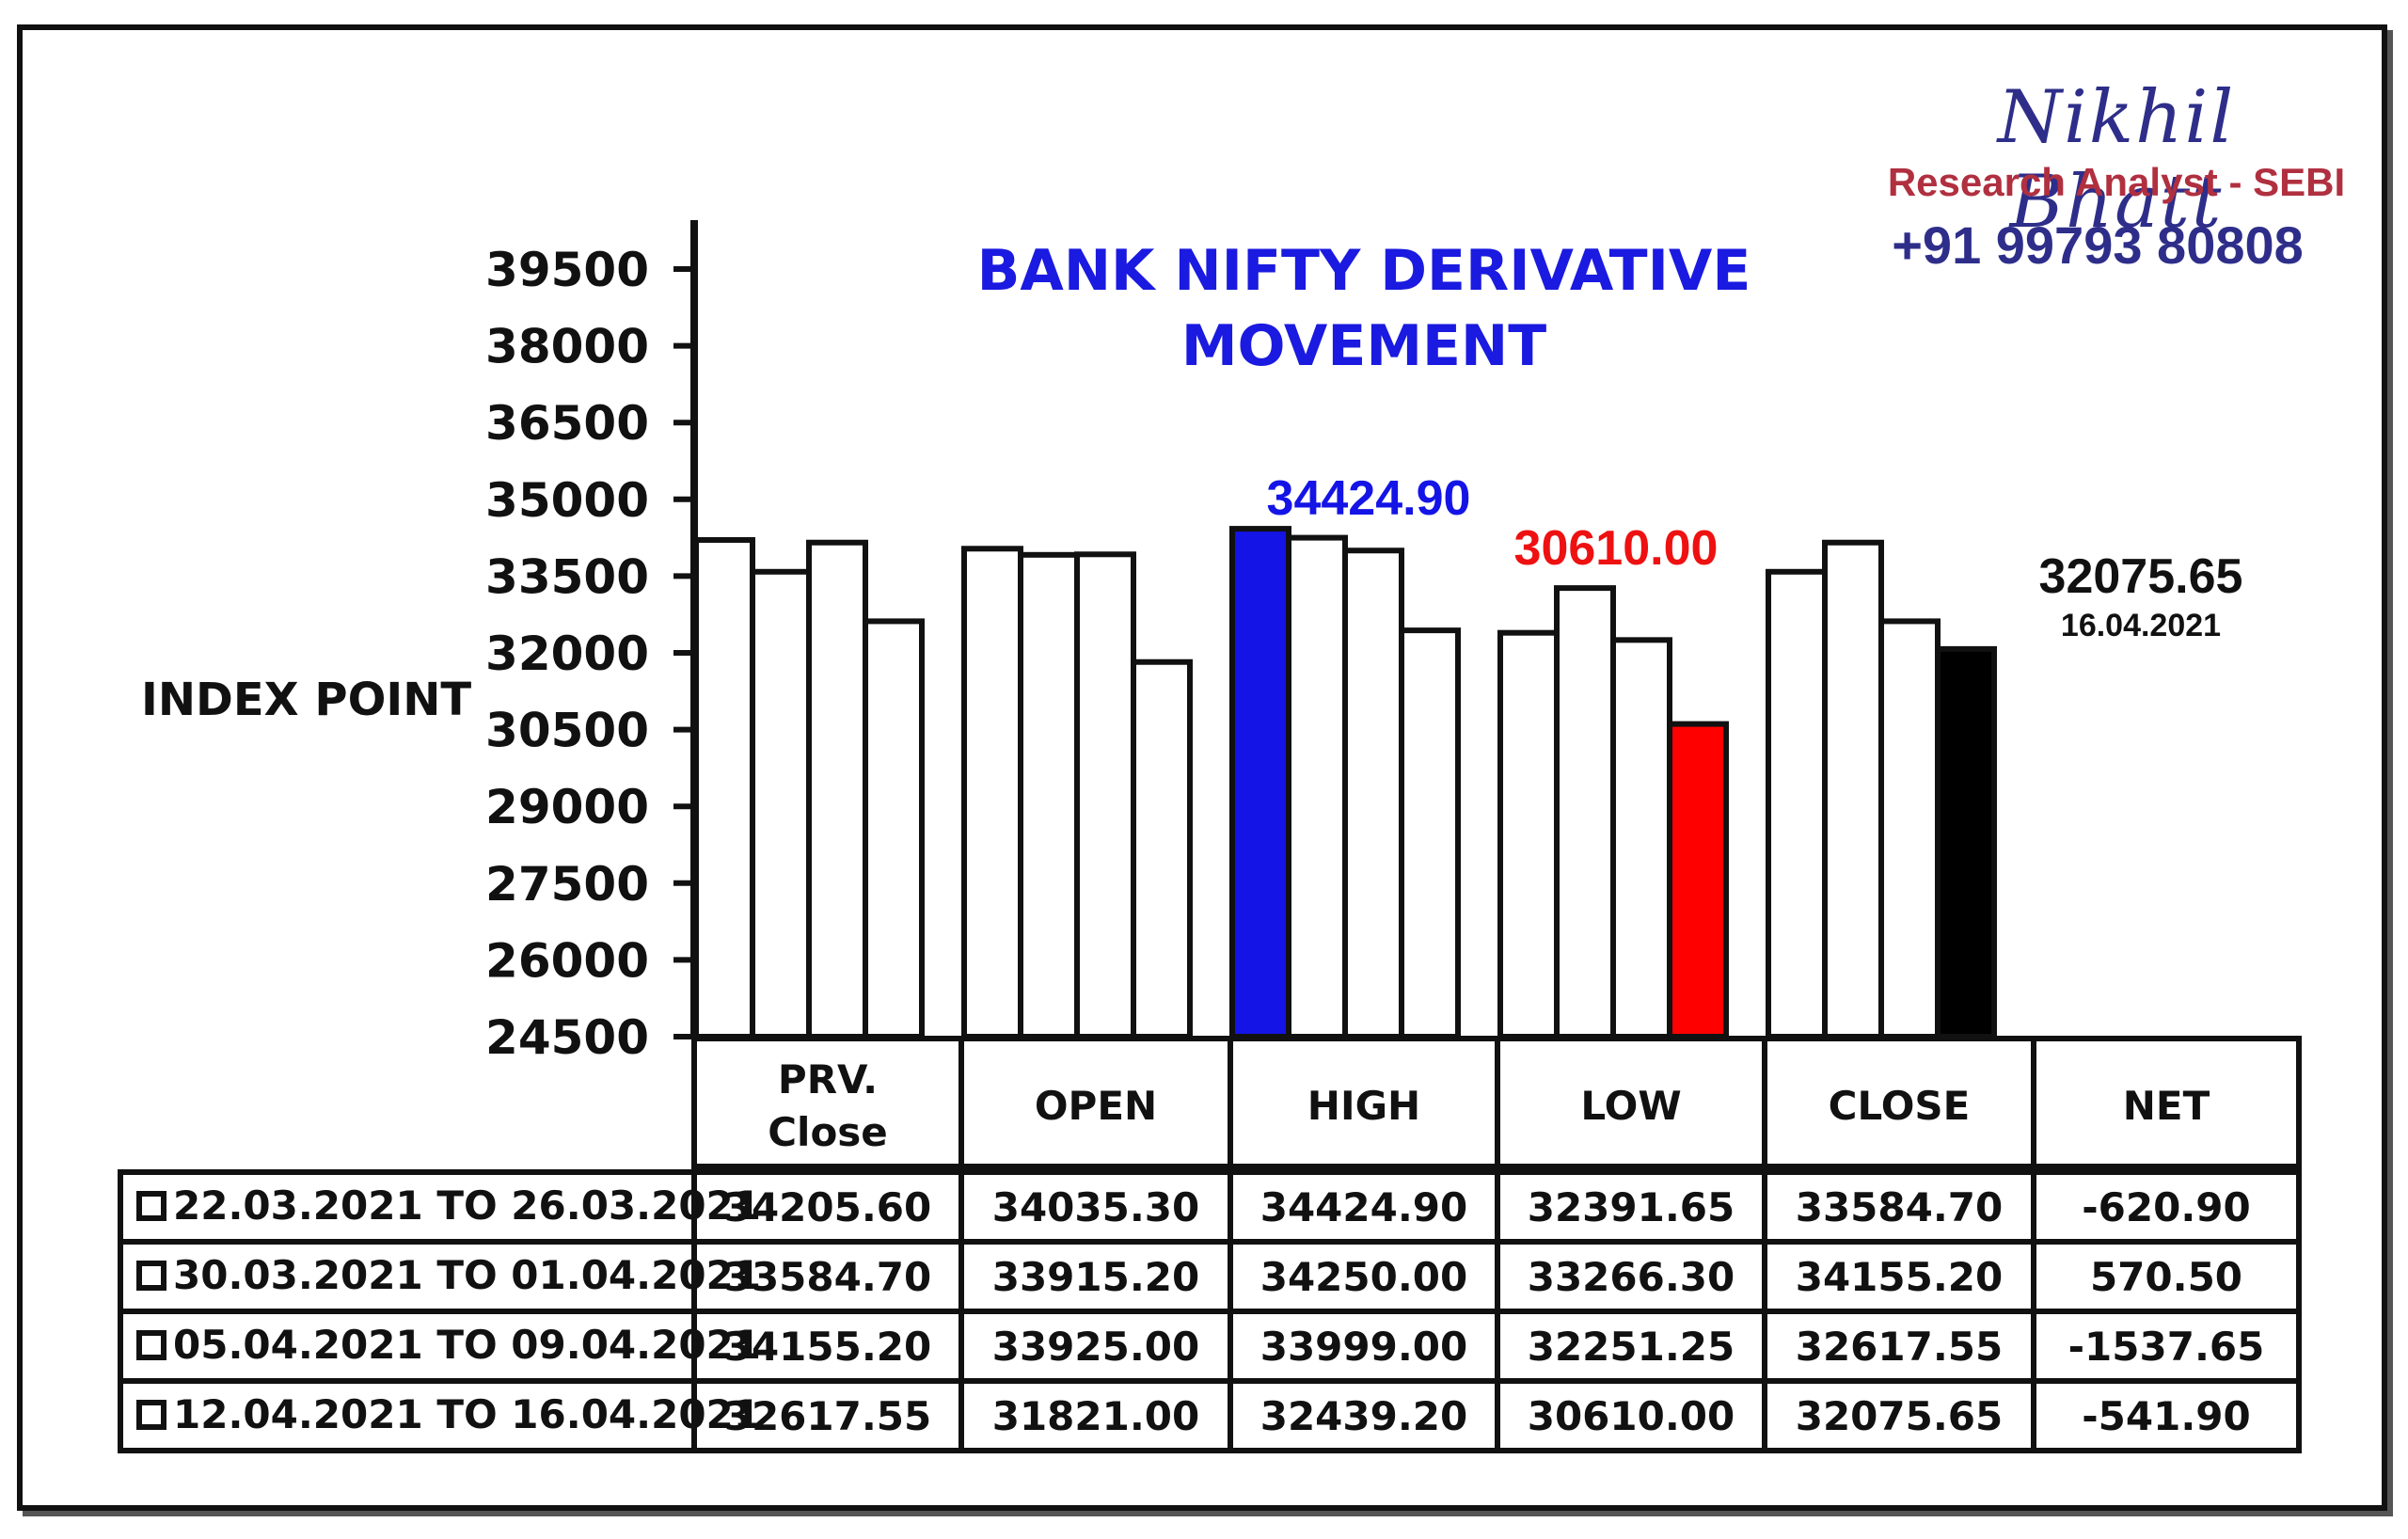 This screenshot has width=2408, height=1539. What do you see at coordinates (567, 654) in the screenshot?
I see `y-tick-label: 32000` at bounding box center [567, 654].